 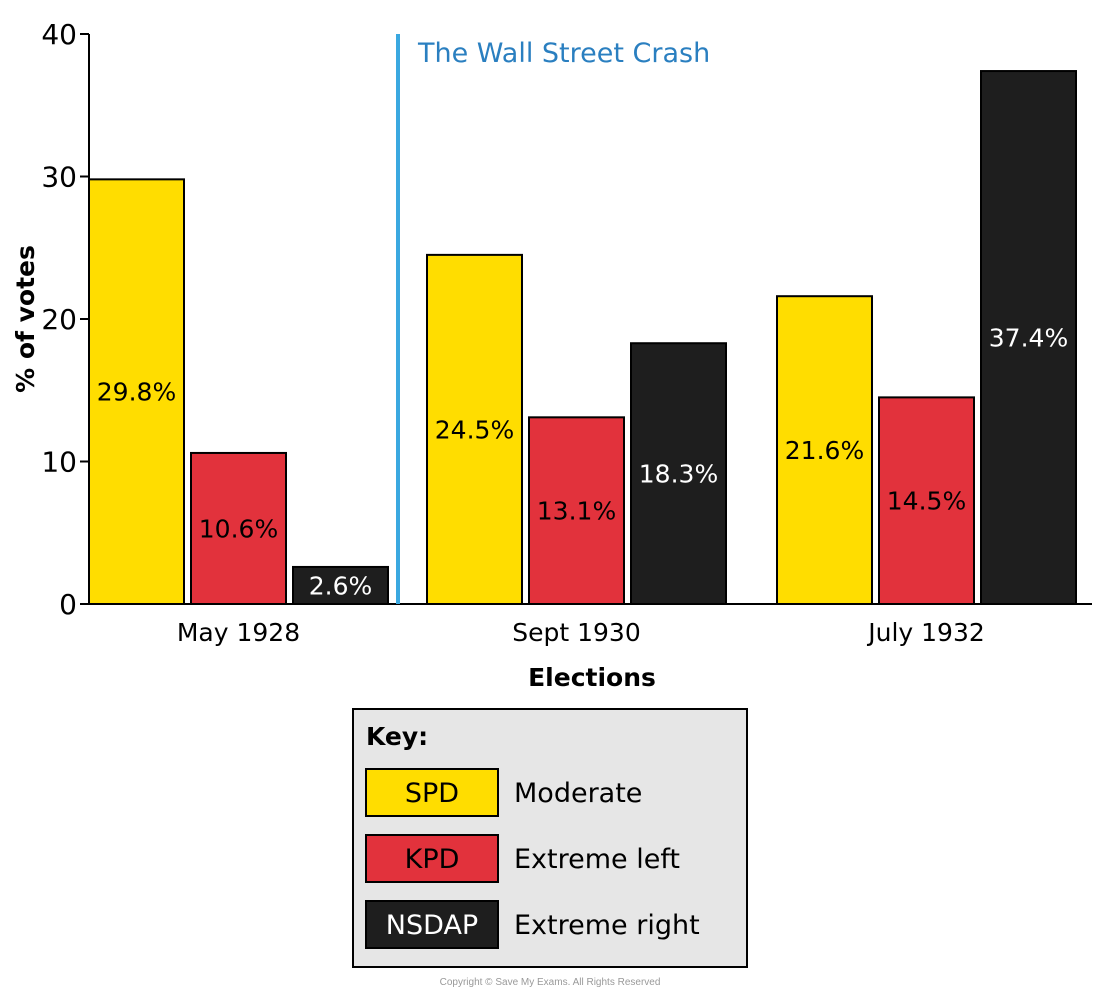 I want to click on x-tick-label: May 1928, so click(x=238, y=632).